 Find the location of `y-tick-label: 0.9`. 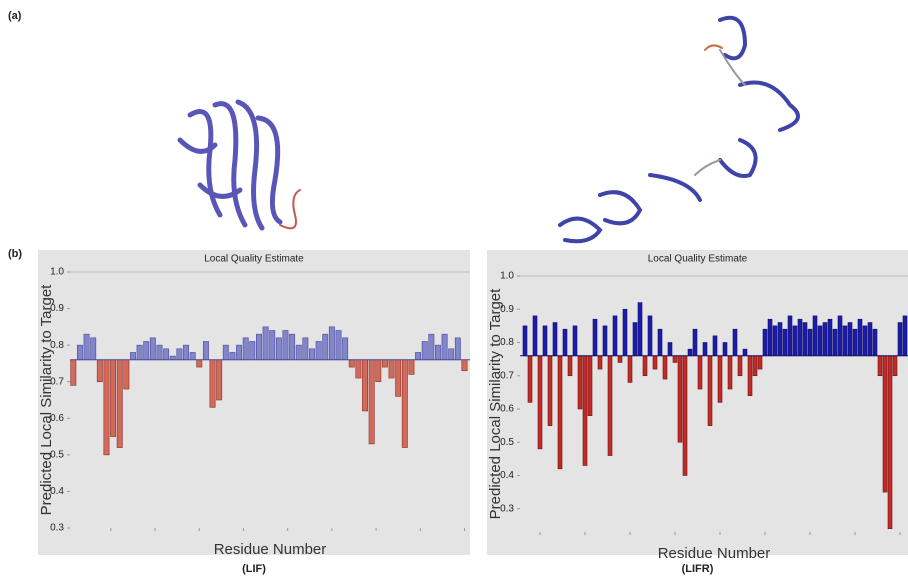

y-tick-label: 0.9 is located at coordinates (507, 309).